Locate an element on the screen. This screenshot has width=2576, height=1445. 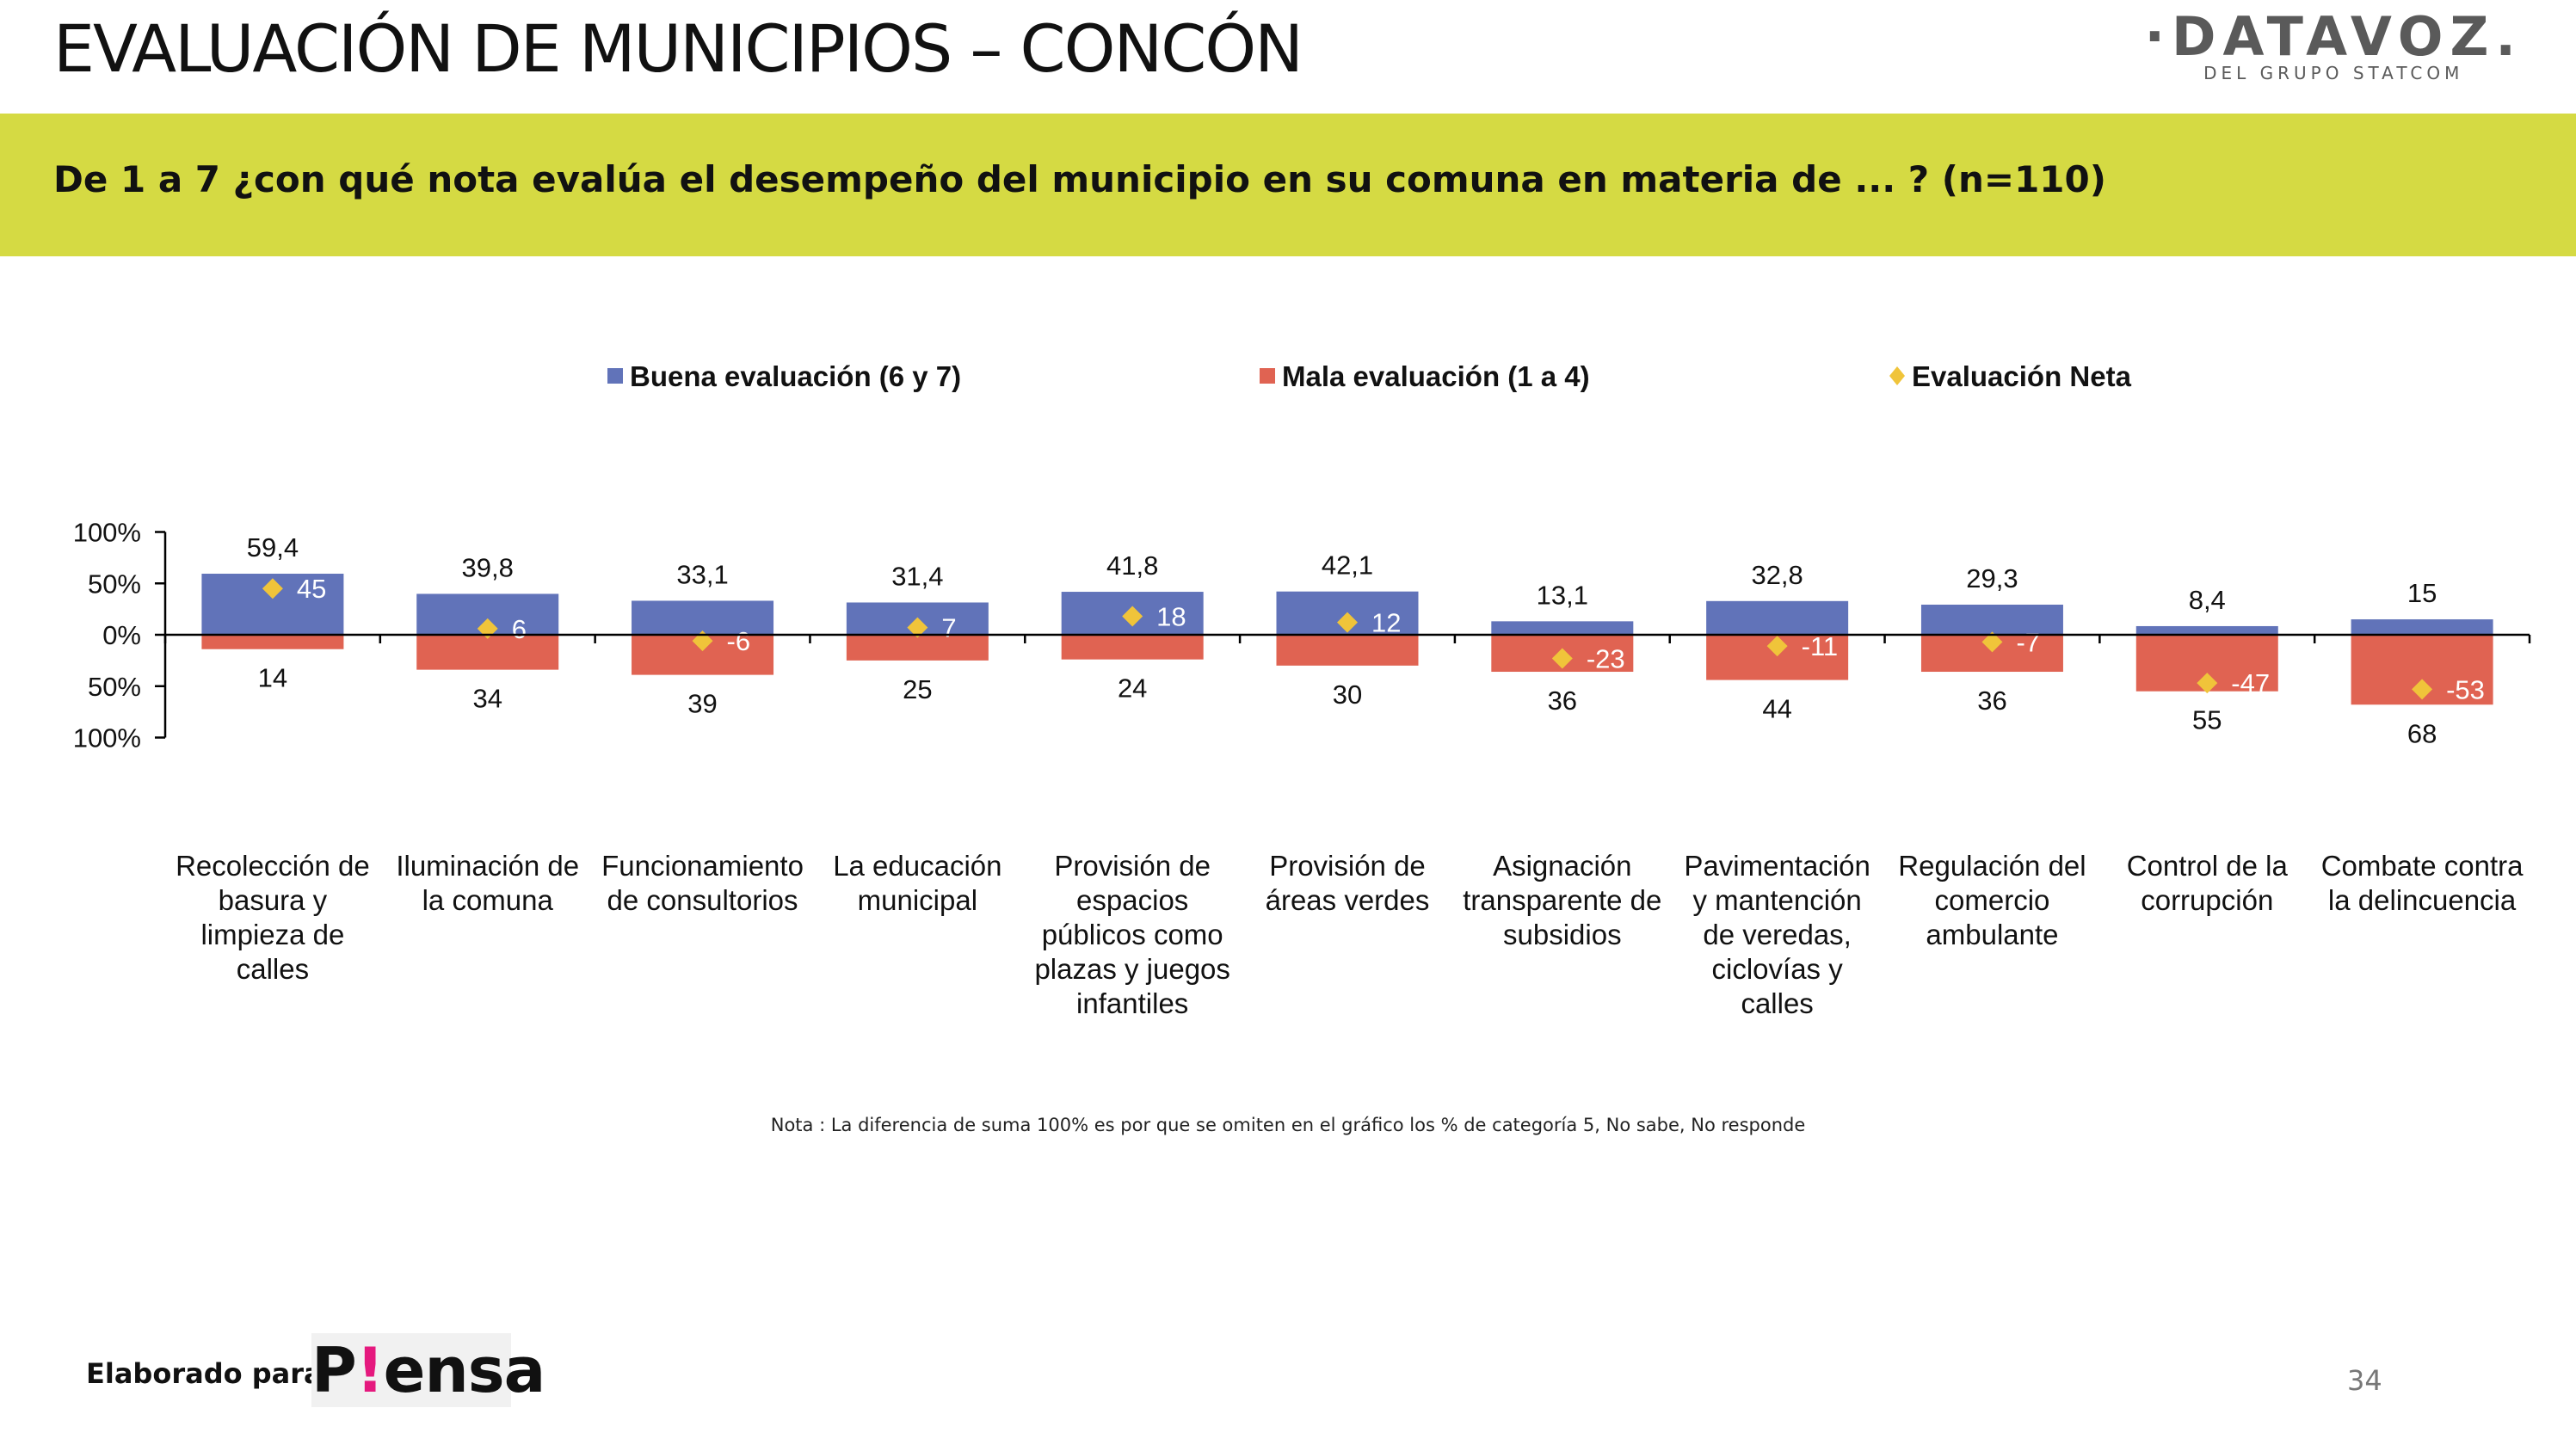
page-title: EVALUACIÓN DE MUNICIPIOS – CONCÓN is located at coordinates (678, 49).